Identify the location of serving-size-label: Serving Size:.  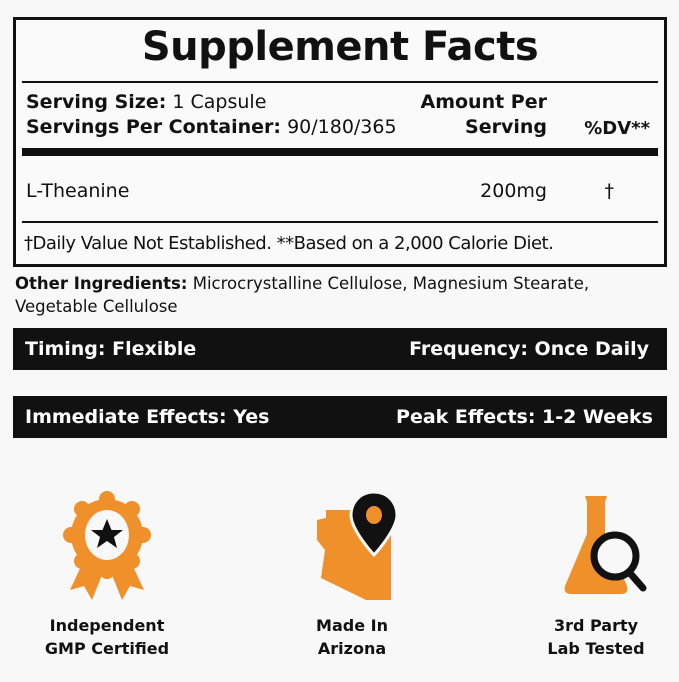
(96, 102).